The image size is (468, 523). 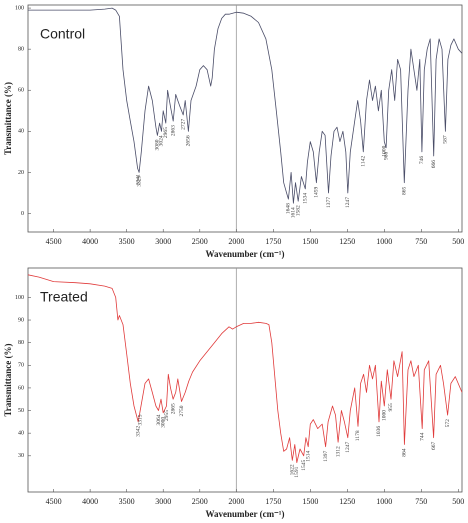 I want to click on peak-label: 1142, so click(x=364, y=161).